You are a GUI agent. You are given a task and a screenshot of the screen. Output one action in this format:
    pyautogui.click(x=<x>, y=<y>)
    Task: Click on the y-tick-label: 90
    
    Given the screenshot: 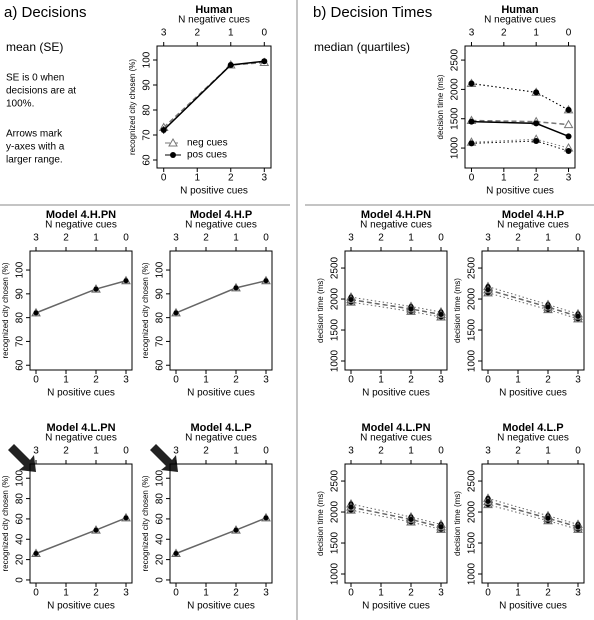 What is the action you would take?
    pyautogui.click(x=20, y=294)
    